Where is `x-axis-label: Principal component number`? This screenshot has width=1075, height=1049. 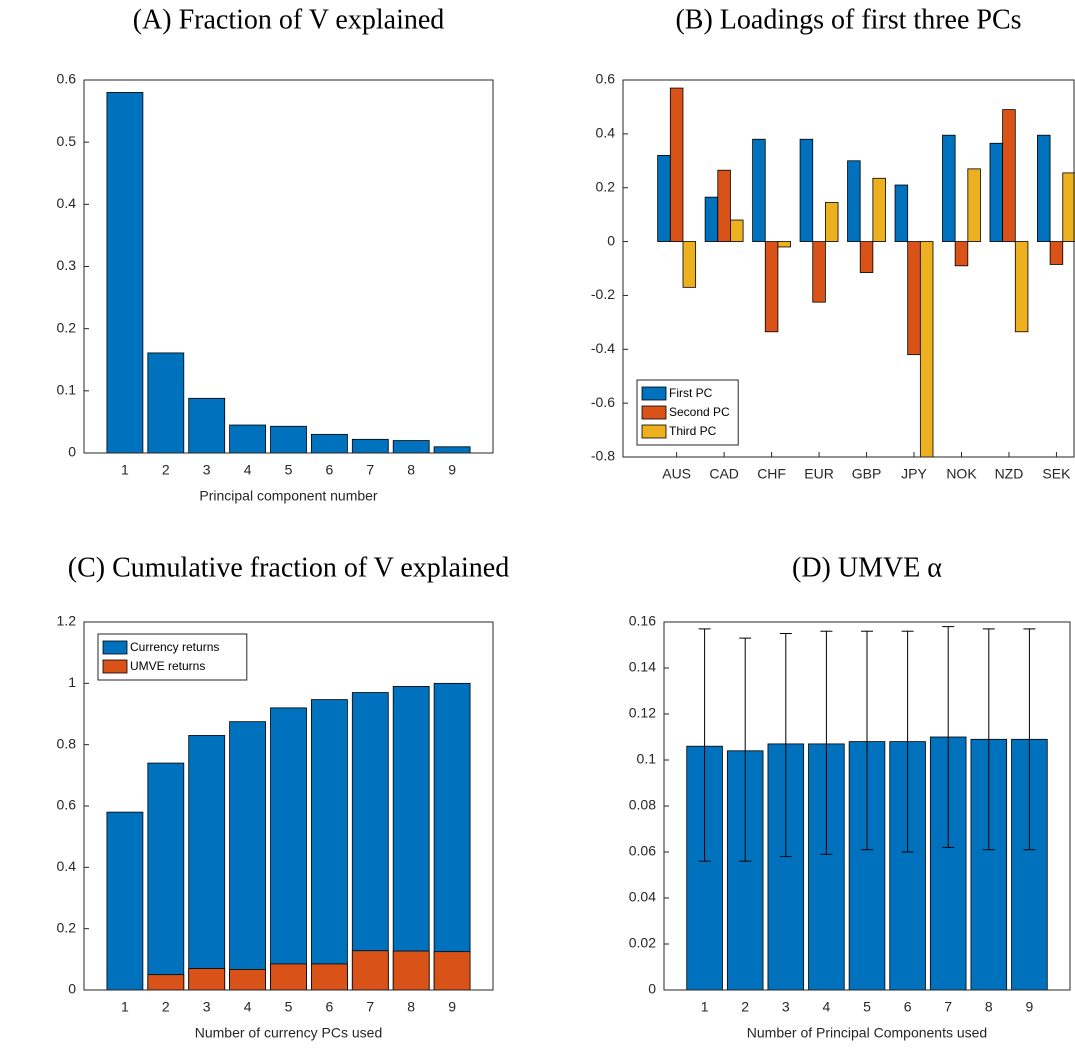 x-axis-label: Principal component number is located at coordinates (288, 496).